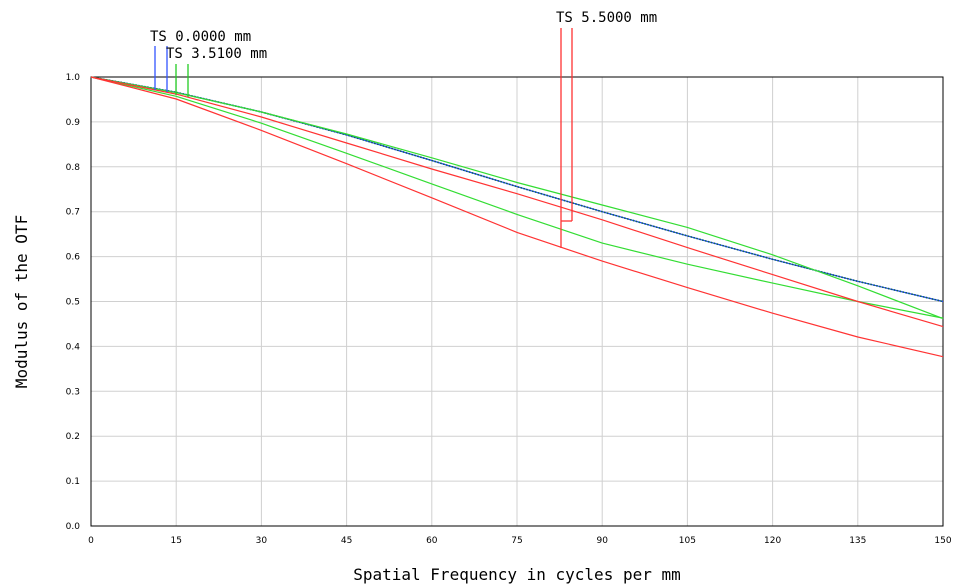 Image resolution: width=956 pixels, height=587 pixels. Describe the element at coordinates (432, 541) in the screenshot. I see `x-tick-label: 60` at that location.